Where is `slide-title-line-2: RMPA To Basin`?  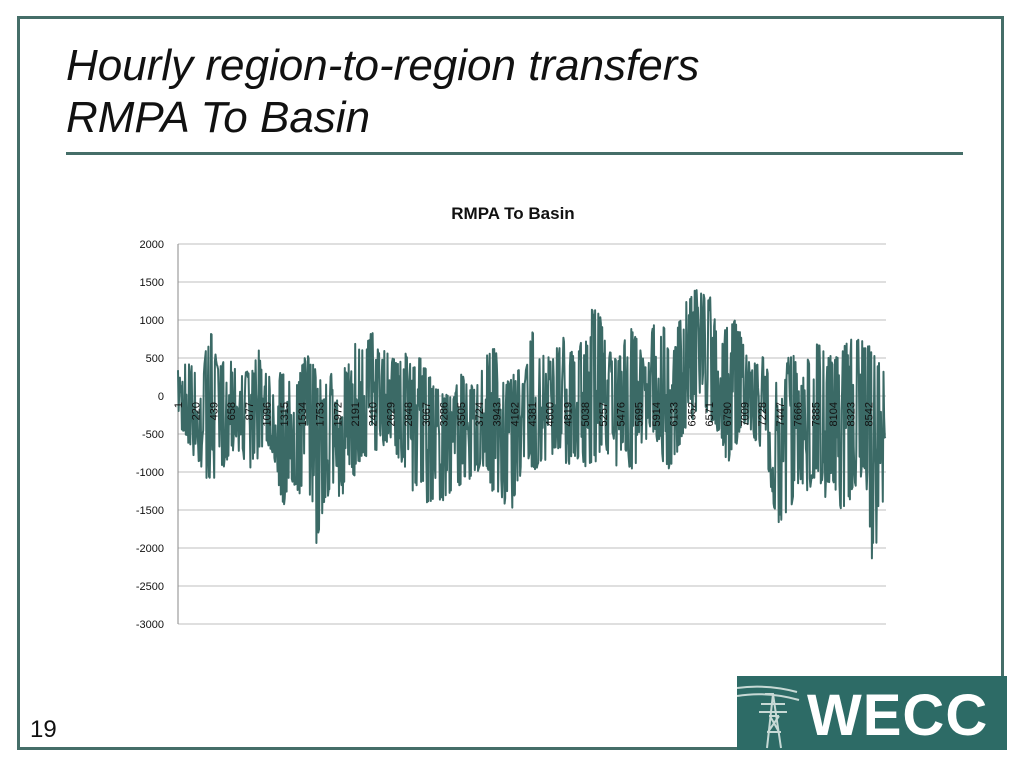
slide-title-line-2: RMPA To Basin is located at coordinates (218, 117).